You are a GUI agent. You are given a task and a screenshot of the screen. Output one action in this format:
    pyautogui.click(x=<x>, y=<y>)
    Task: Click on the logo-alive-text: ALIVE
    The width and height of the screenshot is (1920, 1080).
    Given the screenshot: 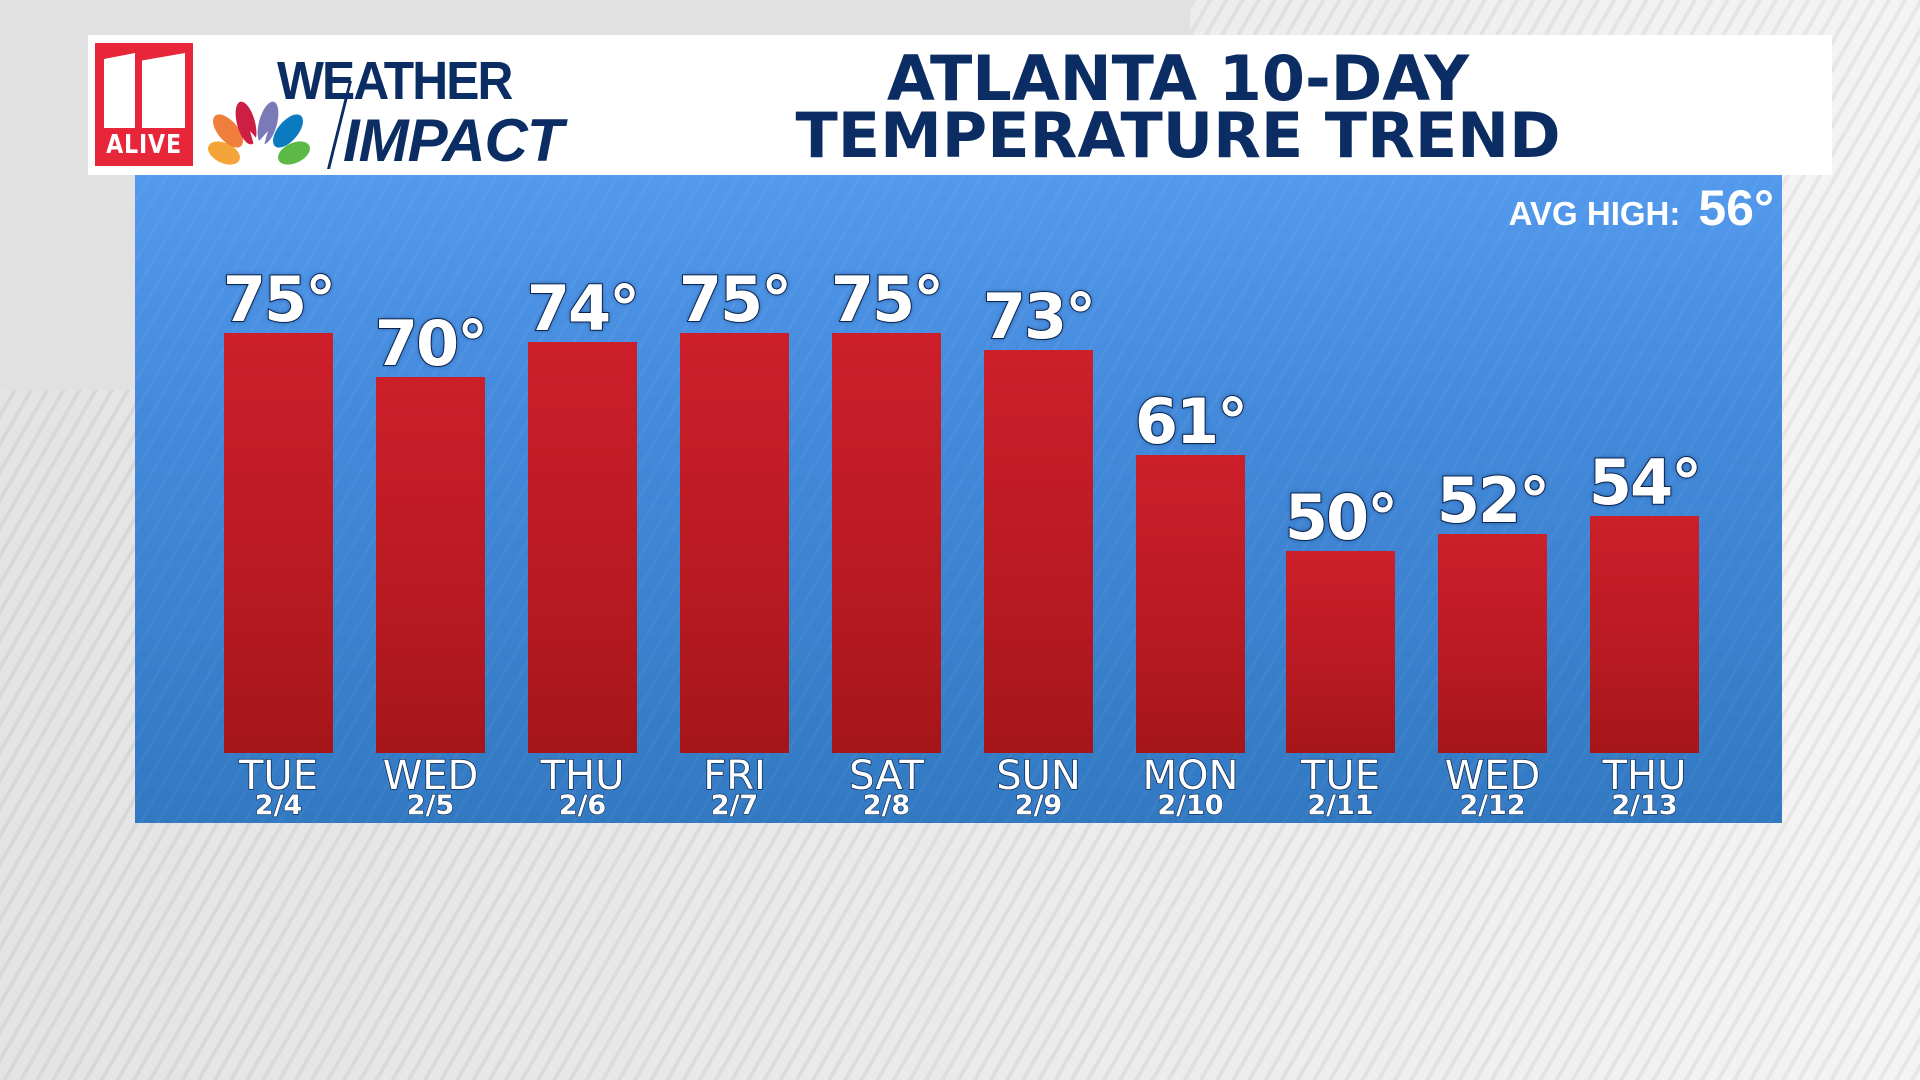 What is the action you would take?
    pyautogui.click(x=144, y=145)
    